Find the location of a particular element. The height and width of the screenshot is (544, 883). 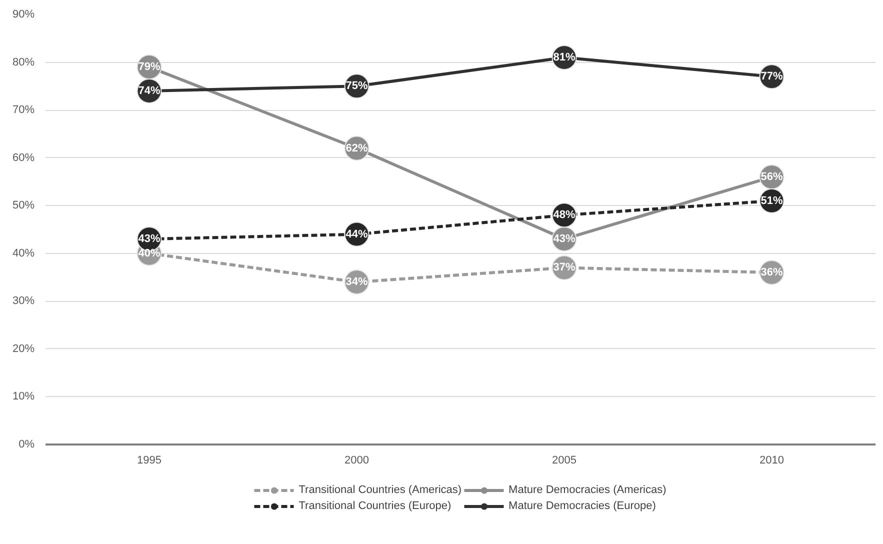

legend-label: Transitional Countries (Americas) is located at coordinates (380, 490).